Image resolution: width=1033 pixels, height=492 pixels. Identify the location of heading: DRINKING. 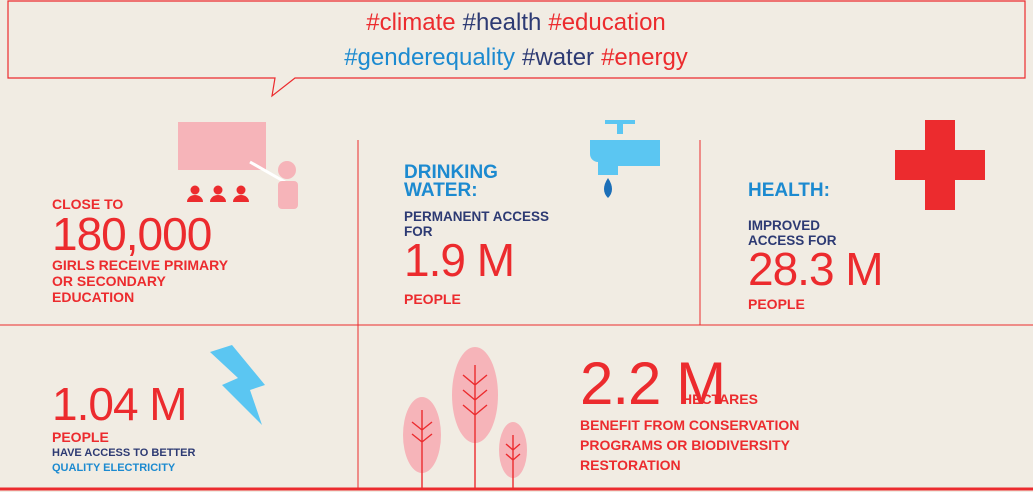
(451, 172).